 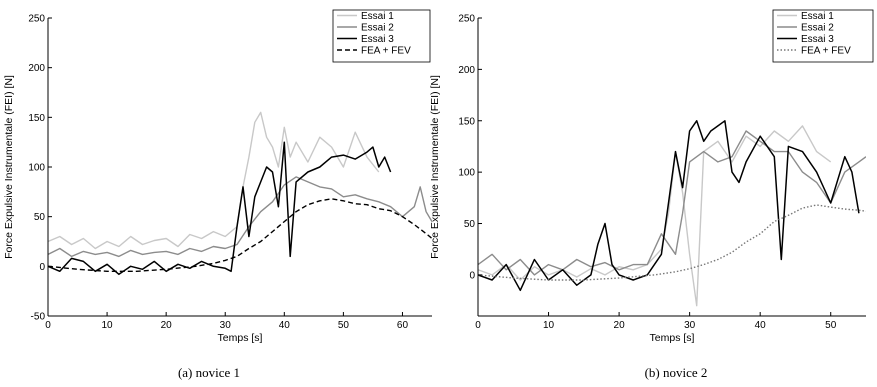 I want to click on x-tick-label: 60, so click(x=403, y=325).